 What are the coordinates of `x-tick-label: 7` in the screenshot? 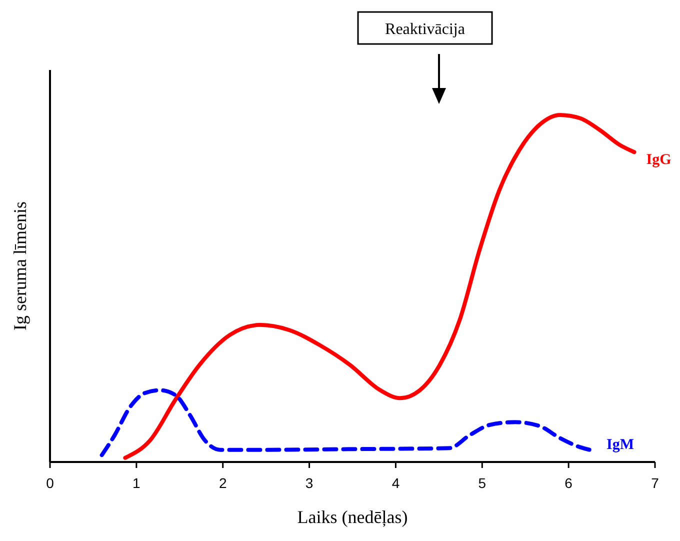 It's located at (655, 483).